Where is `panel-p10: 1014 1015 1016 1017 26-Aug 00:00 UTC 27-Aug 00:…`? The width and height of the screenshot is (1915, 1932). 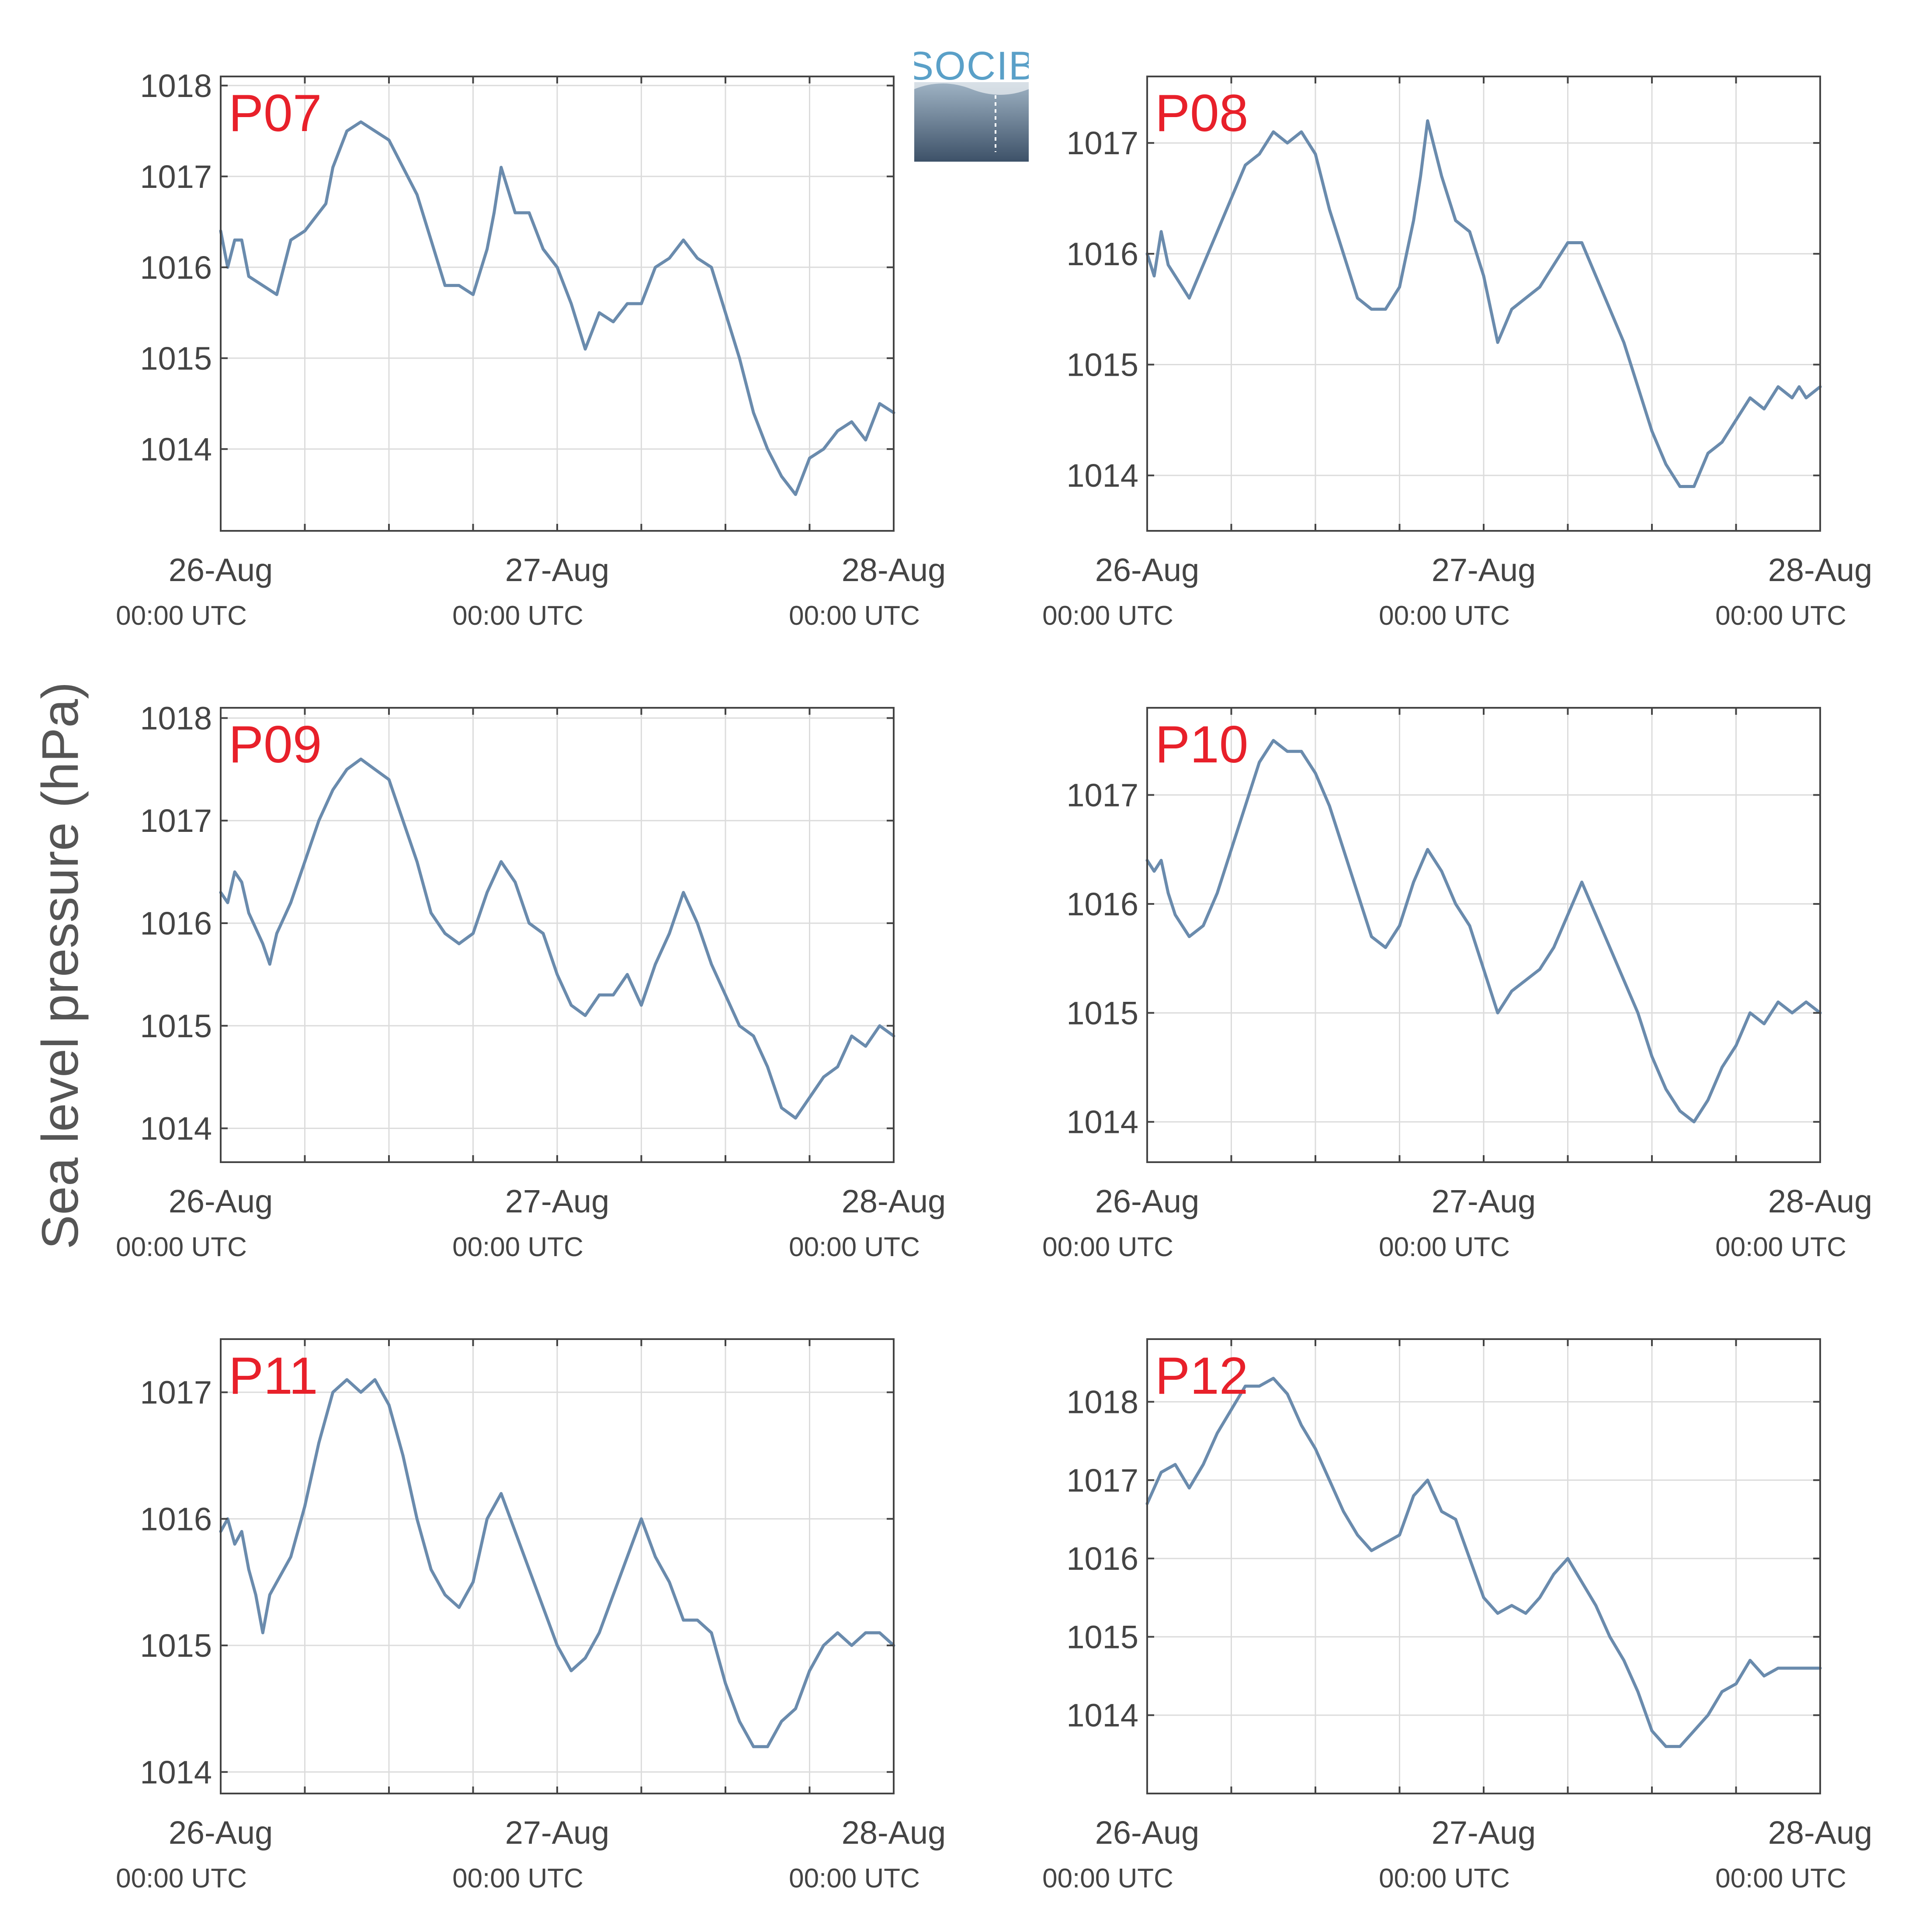
panel-p10: 1014 1015 1016 1017 26-Aug 00:00 UTC 27-Aug 00:… is located at coordinates (1457, 984).